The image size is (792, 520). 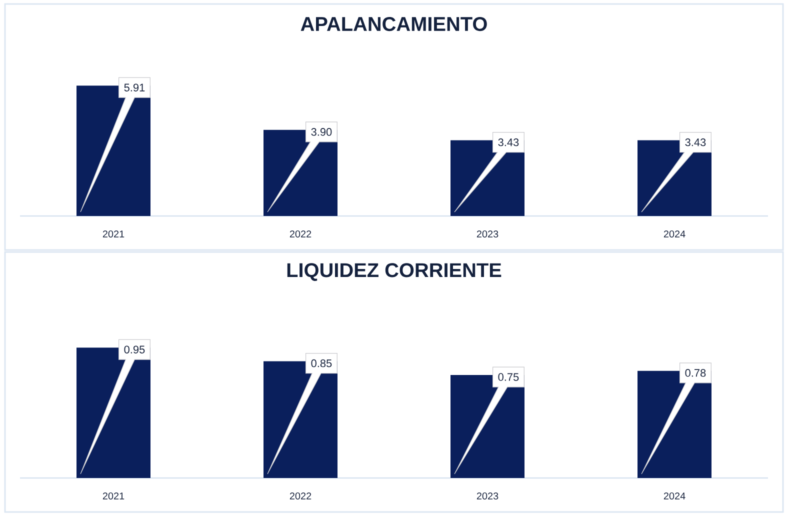 What do you see at coordinates (134, 350) in the screenshot?
I see `data-label: 0.95` at bounding box center [134, 350].